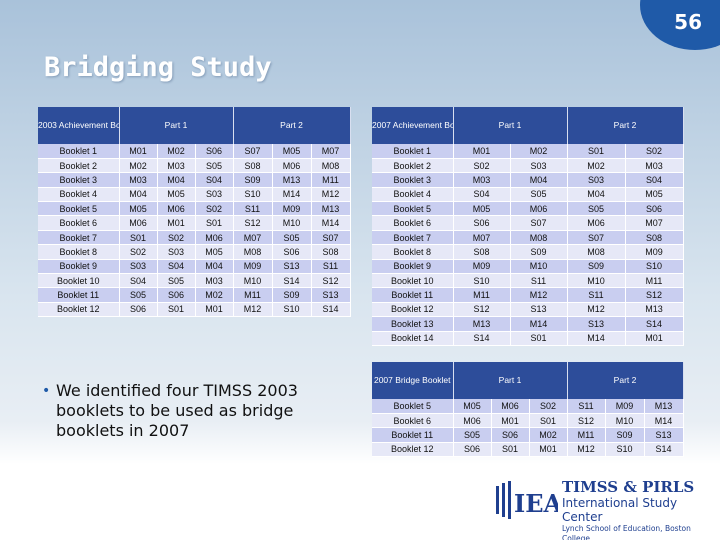 This screenshot has width=720, height=540. What do you see at coordinates (79, 125) in the screenshot?
I see `header-booklet: 2003 Achievement Booklet` at bounding box center [79, 125].